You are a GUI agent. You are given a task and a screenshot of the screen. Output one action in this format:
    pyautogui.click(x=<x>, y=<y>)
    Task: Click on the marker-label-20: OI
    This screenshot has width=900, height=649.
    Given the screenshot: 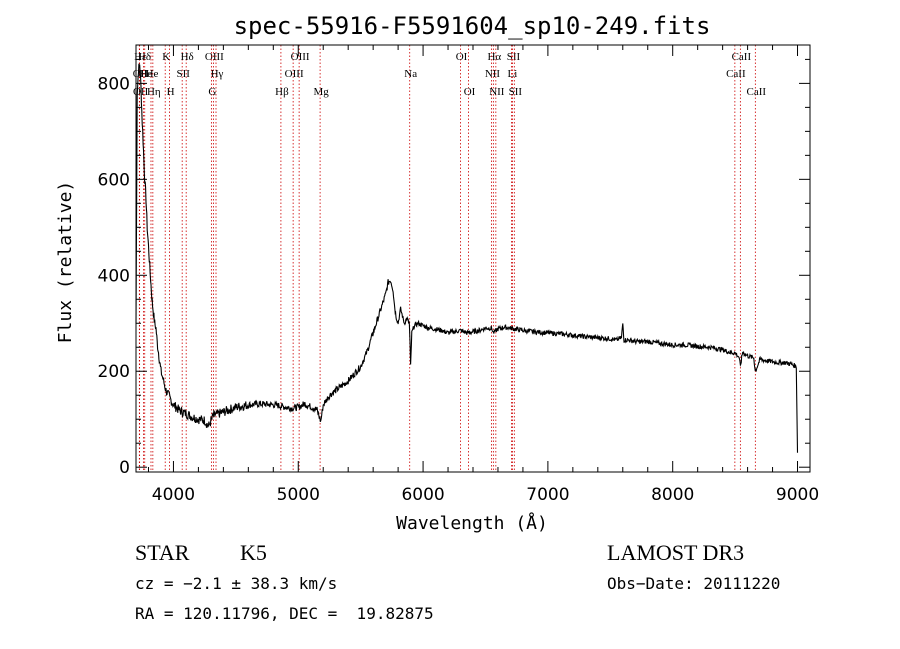 What is the action you would take?
    pyautogui.click(x=470, y=92)
    